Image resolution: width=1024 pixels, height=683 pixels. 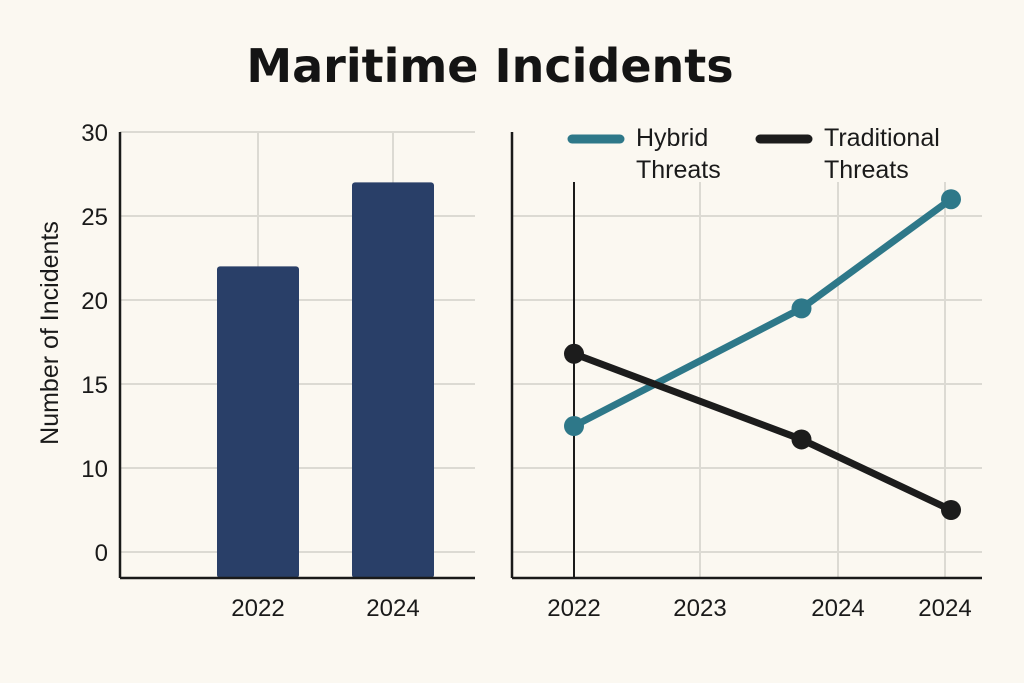 I want to click on line-x-tick-label: 2023, so click(x=699, y=608).